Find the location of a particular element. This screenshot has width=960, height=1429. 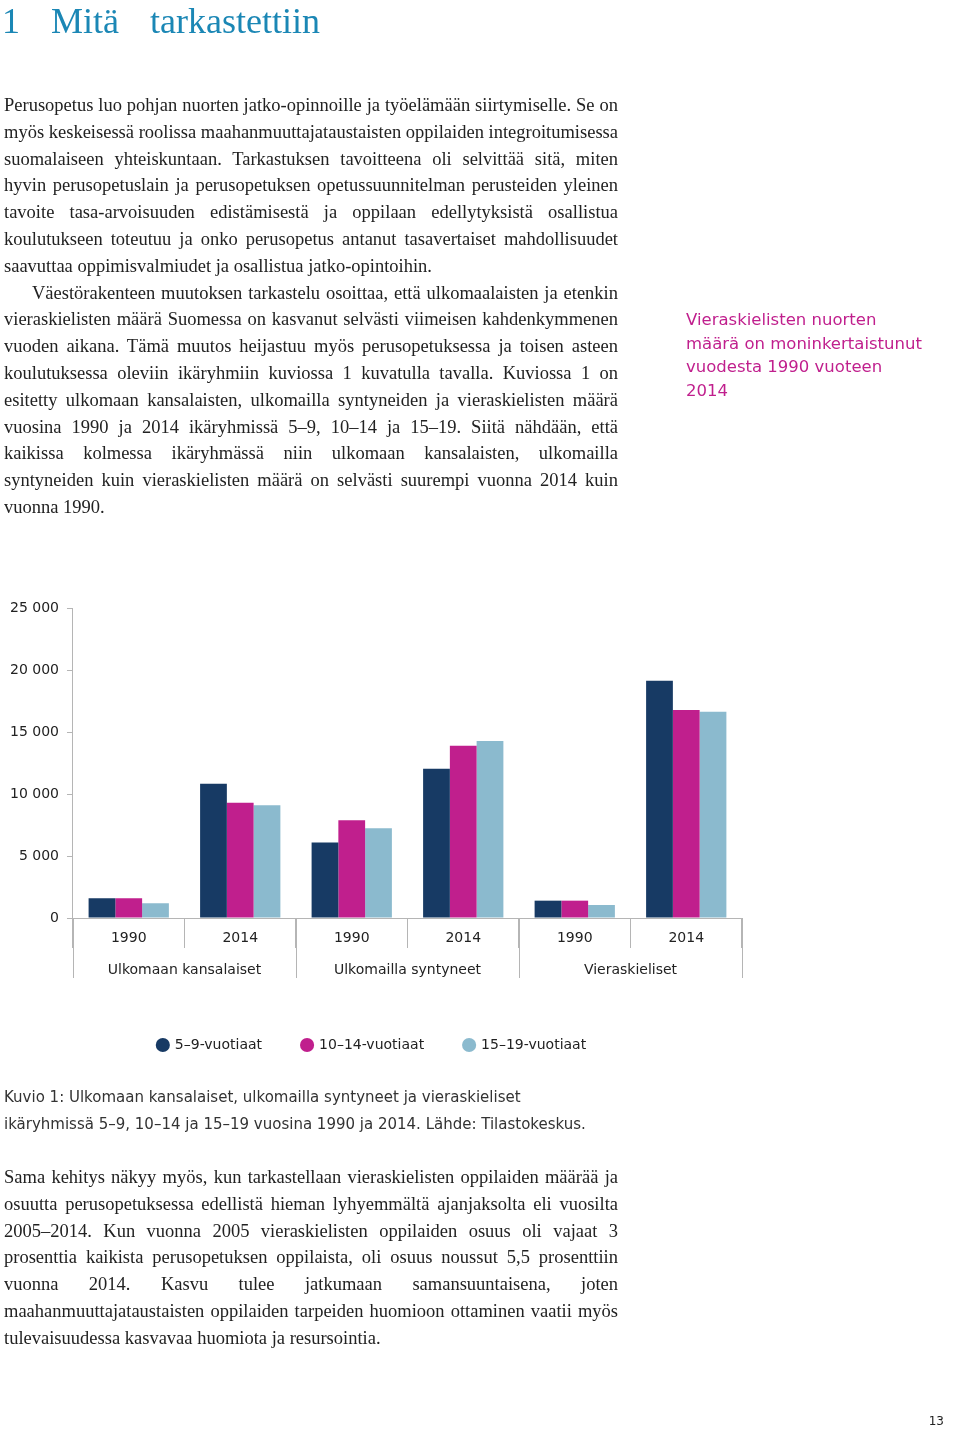

legend-label: 10–14-vuotiaat is located at coordinates (372, 1043).